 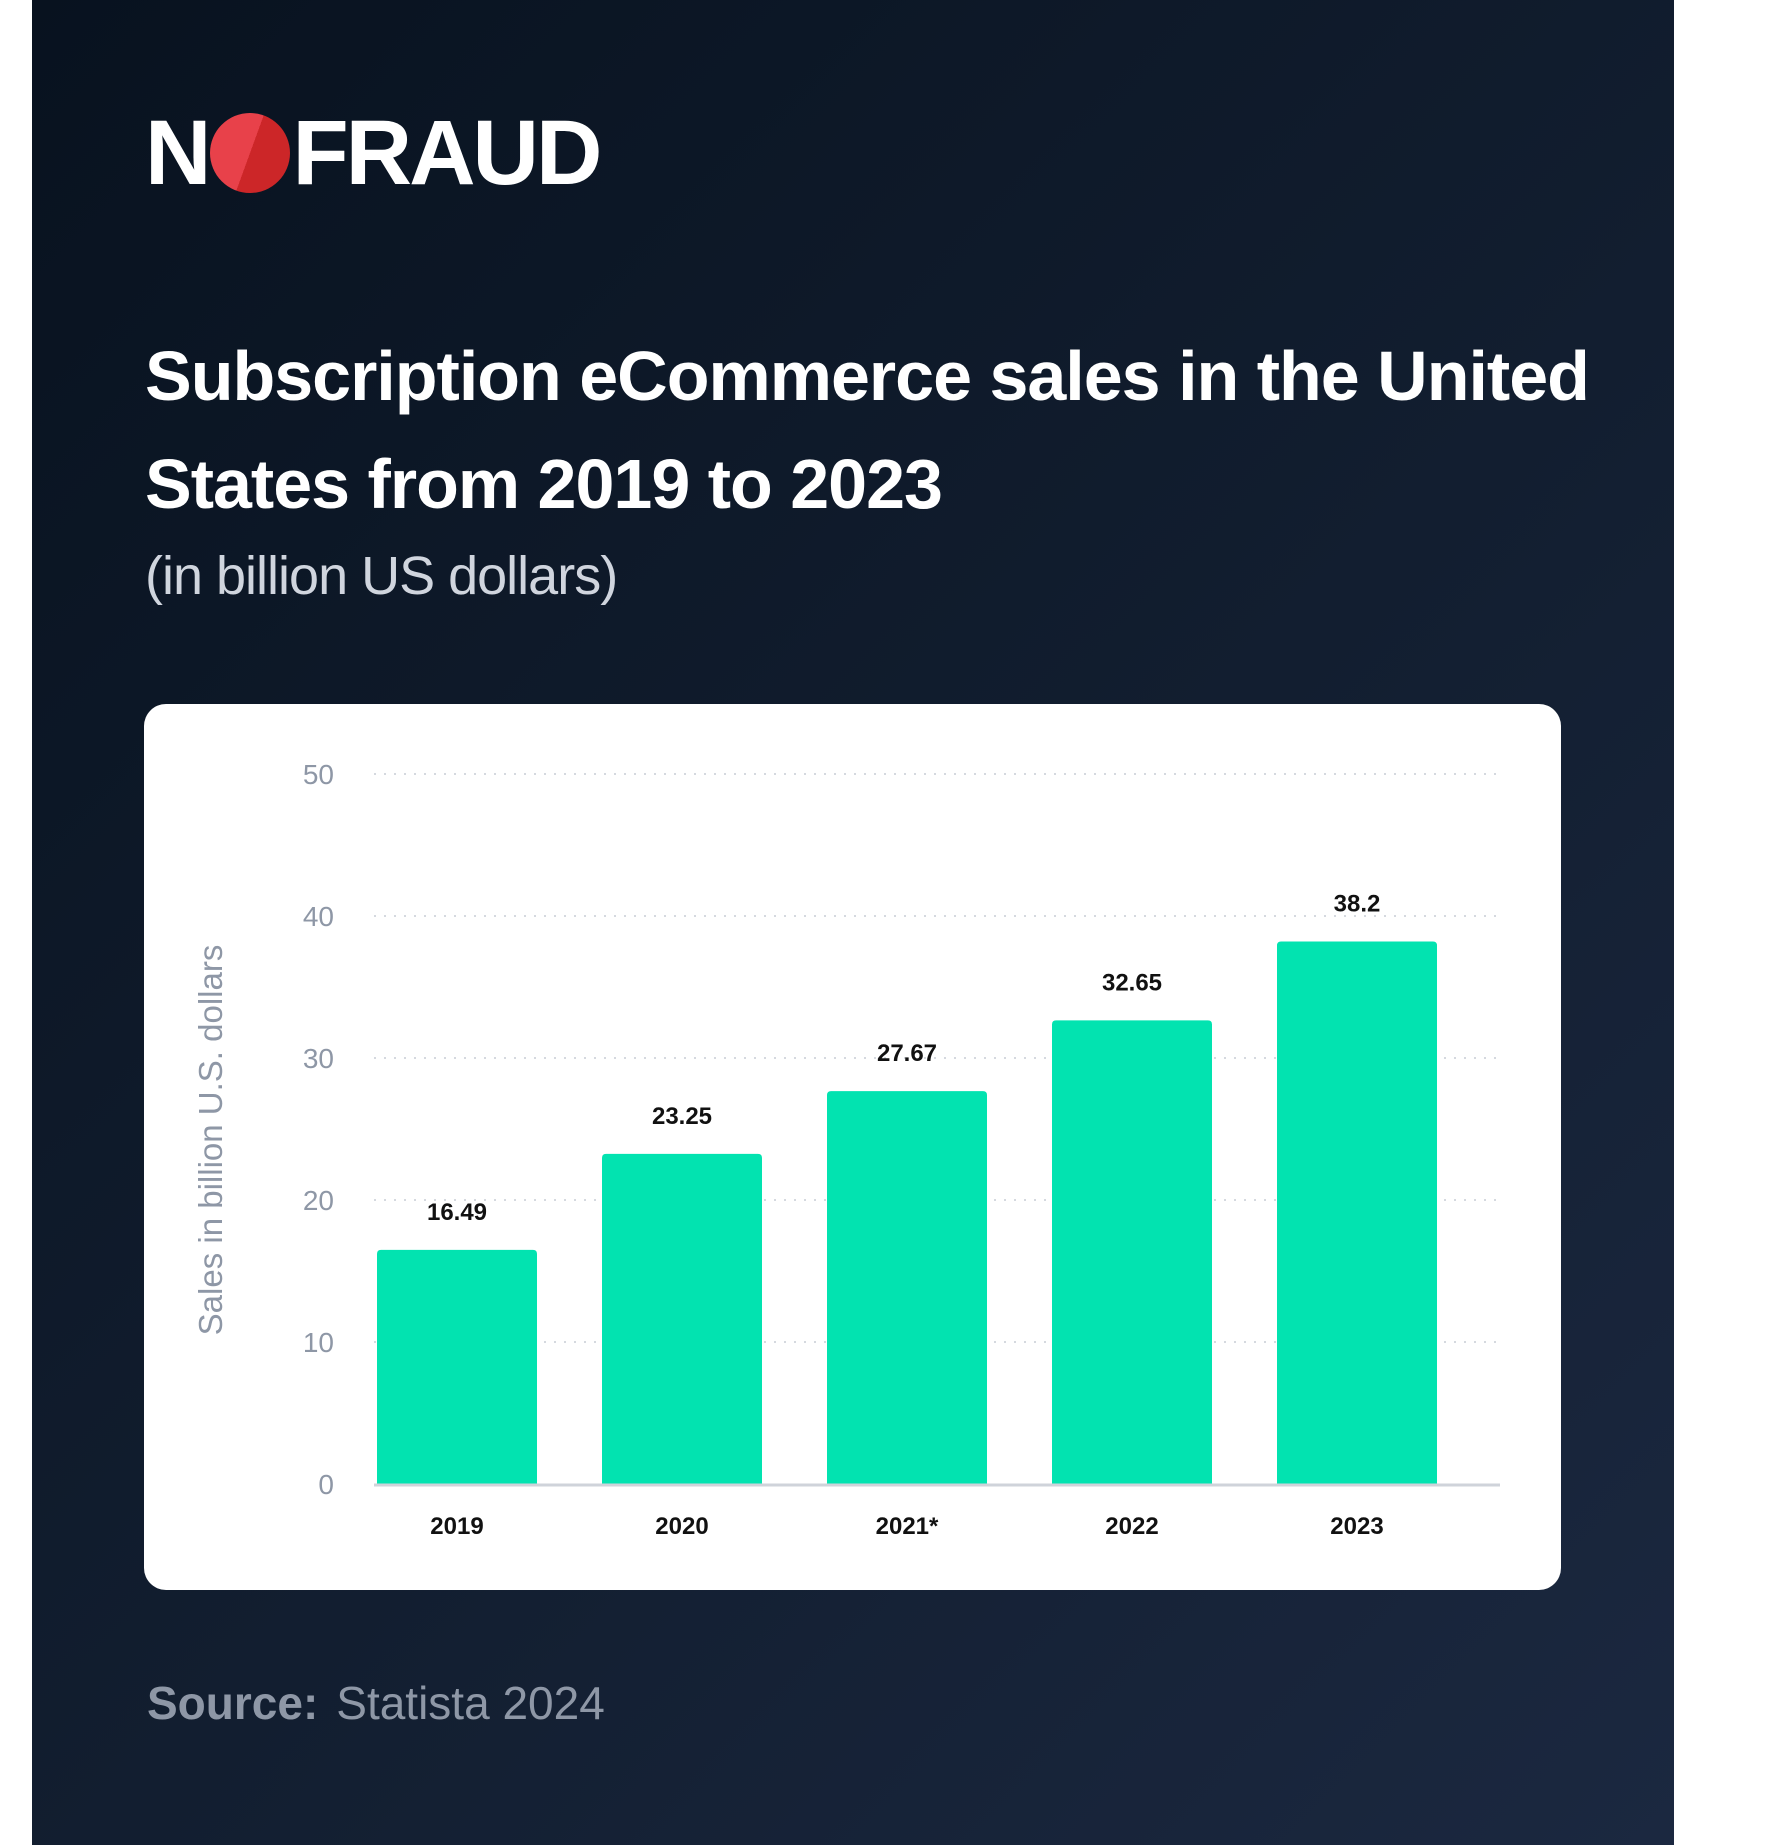 What do you see at coordinates (1132, 982) in the screenshot?
I see `value-label: 32.65` at bounding box center [1132, 982].